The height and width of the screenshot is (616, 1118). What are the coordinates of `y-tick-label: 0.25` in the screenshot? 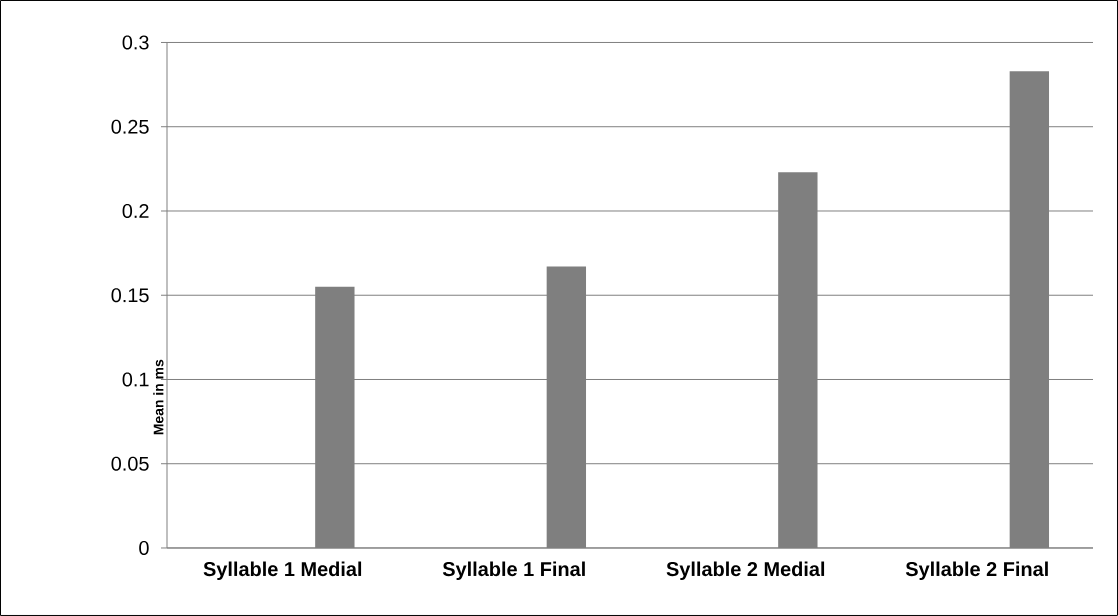 It's located at (130, 126).